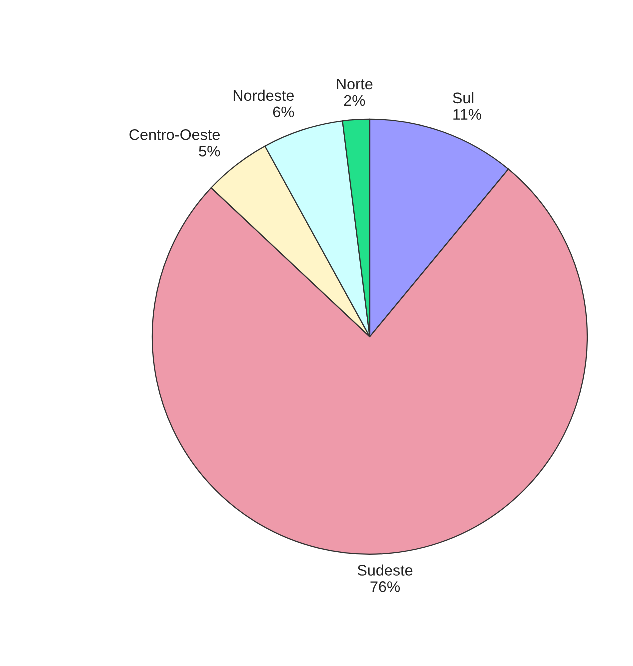  What do you see at coordinates (355, 100) in the screenshot?
I see `data-label: 2%` at bounding box center [355, 100].